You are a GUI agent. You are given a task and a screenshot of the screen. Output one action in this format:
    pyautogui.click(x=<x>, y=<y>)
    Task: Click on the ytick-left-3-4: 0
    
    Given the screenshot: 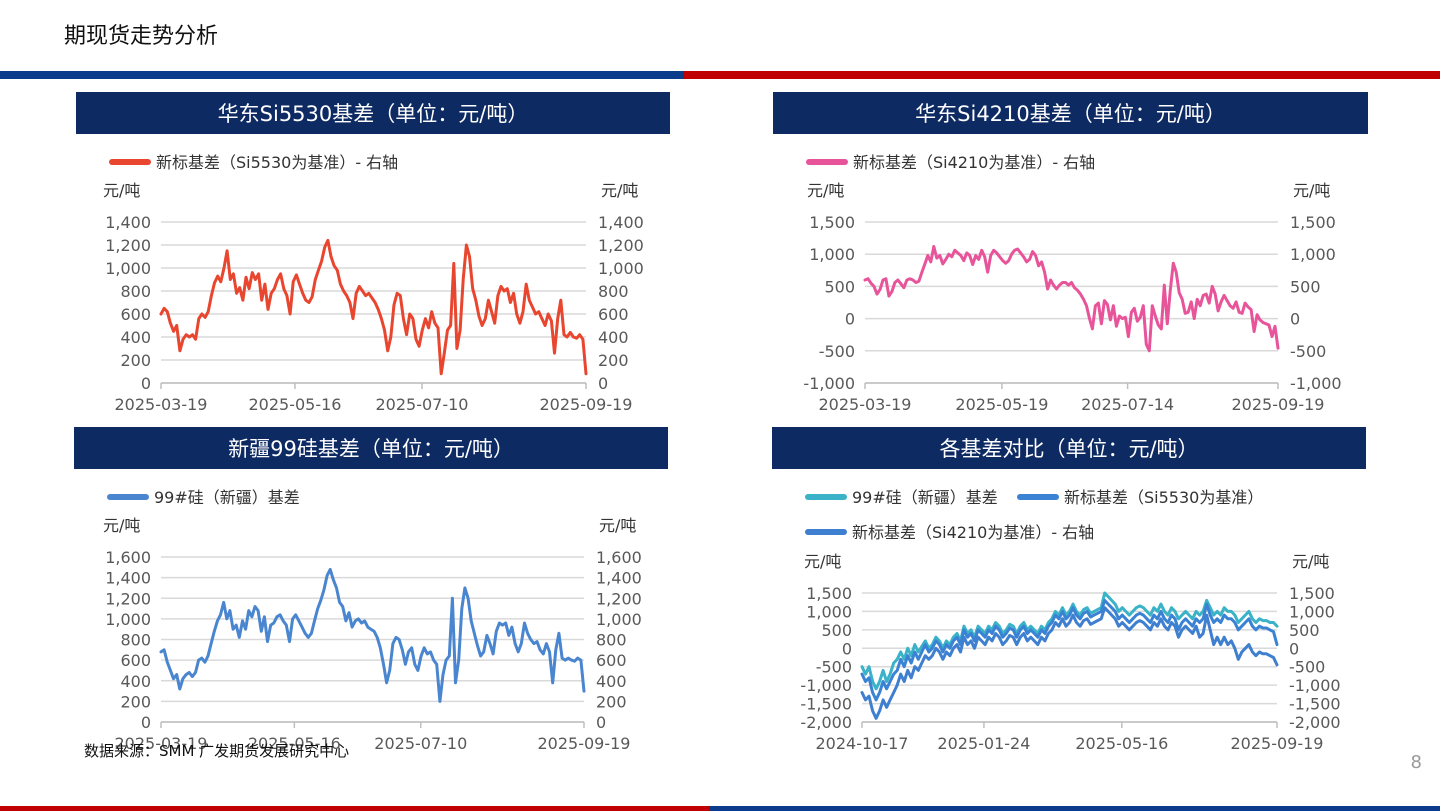 What is the action you would take?
    pyautogui.click(x=847, y=648)
    